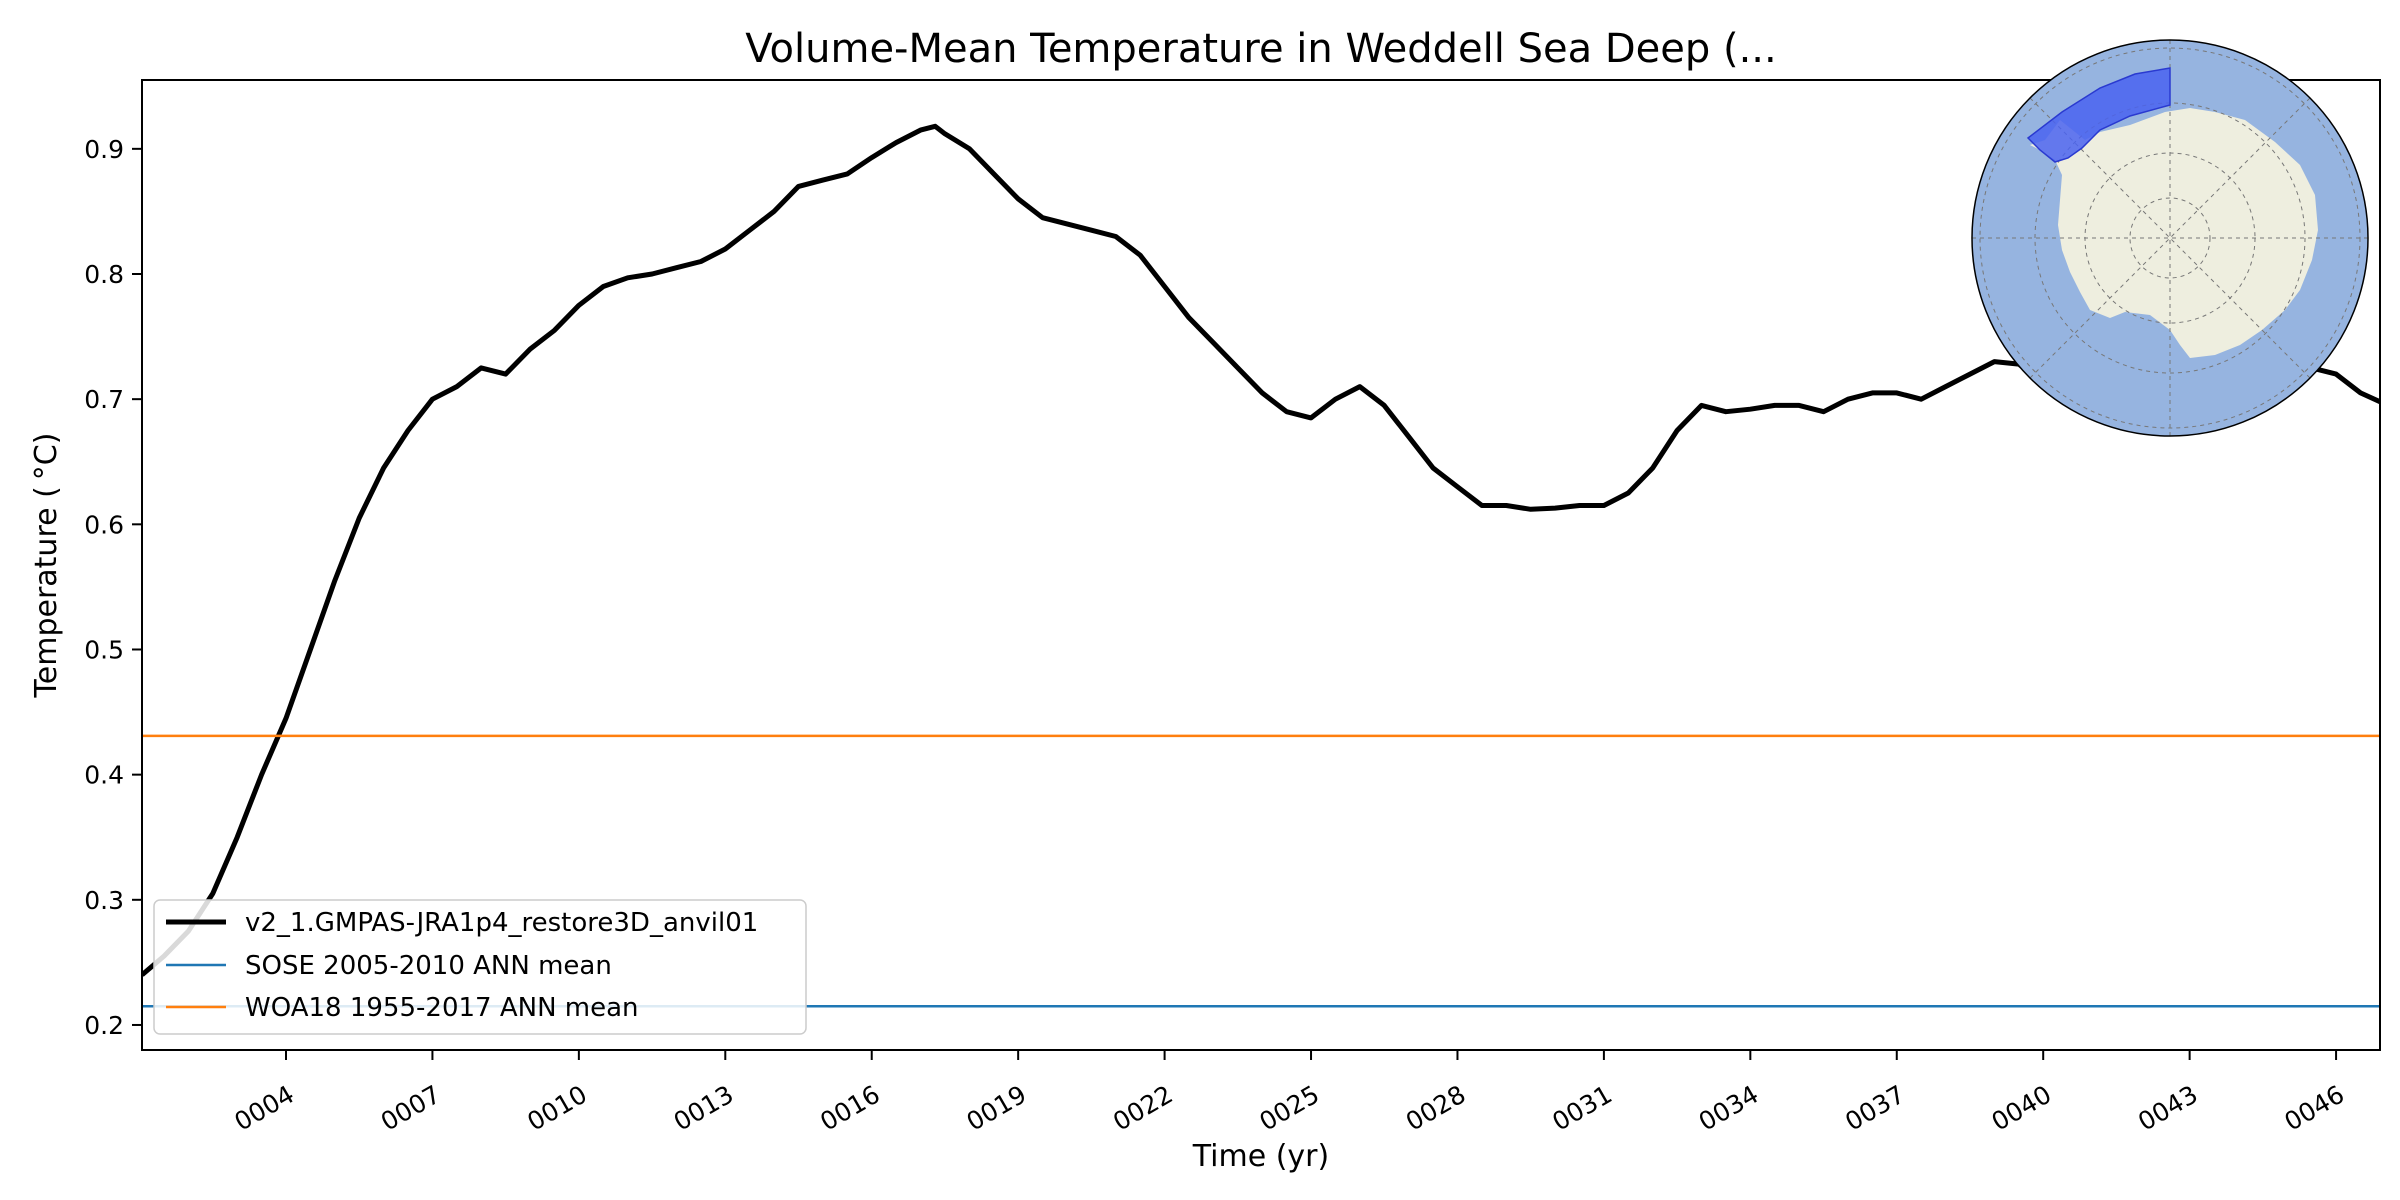 This screenshot has height=1200, width=2400. Describe the element at coordinates (113, 587) in the screenshot. I see `y-axis-ticks: 0.2 0.3 0.4 0.5 0.6 0.7 0.8 0.9` at that location.